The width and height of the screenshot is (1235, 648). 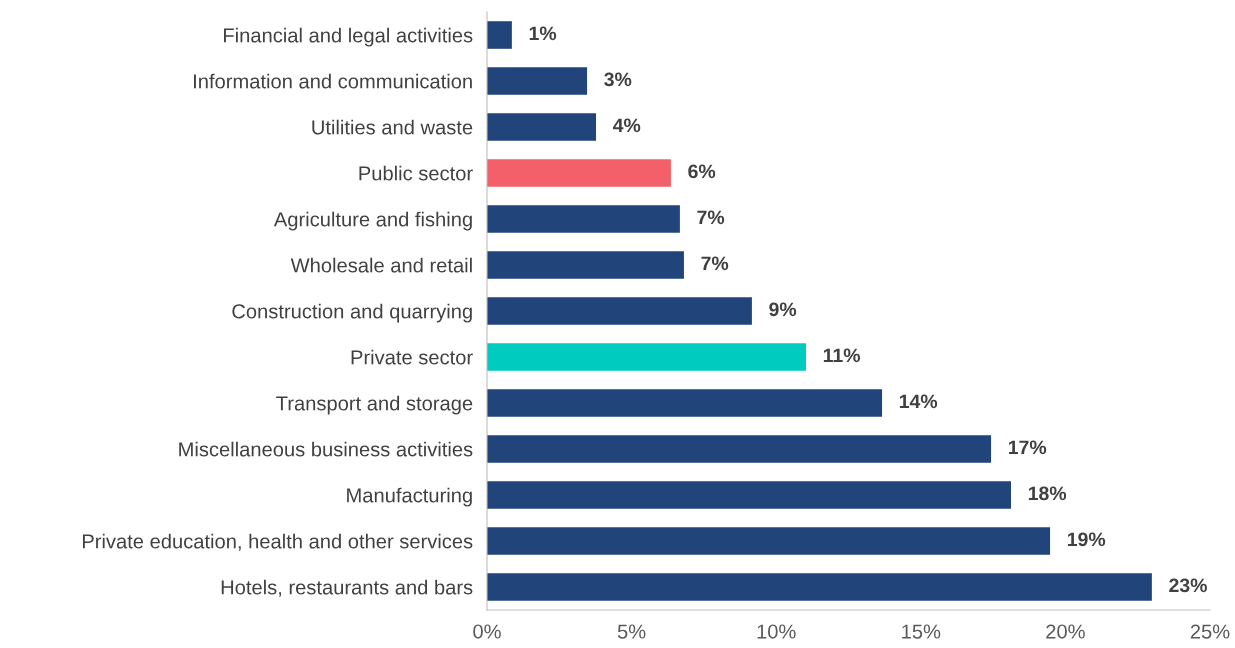 What do you see at coordinates (918, 401) in the screenshot?
I see `data-label: 14%` at bounding box center [918, 401].